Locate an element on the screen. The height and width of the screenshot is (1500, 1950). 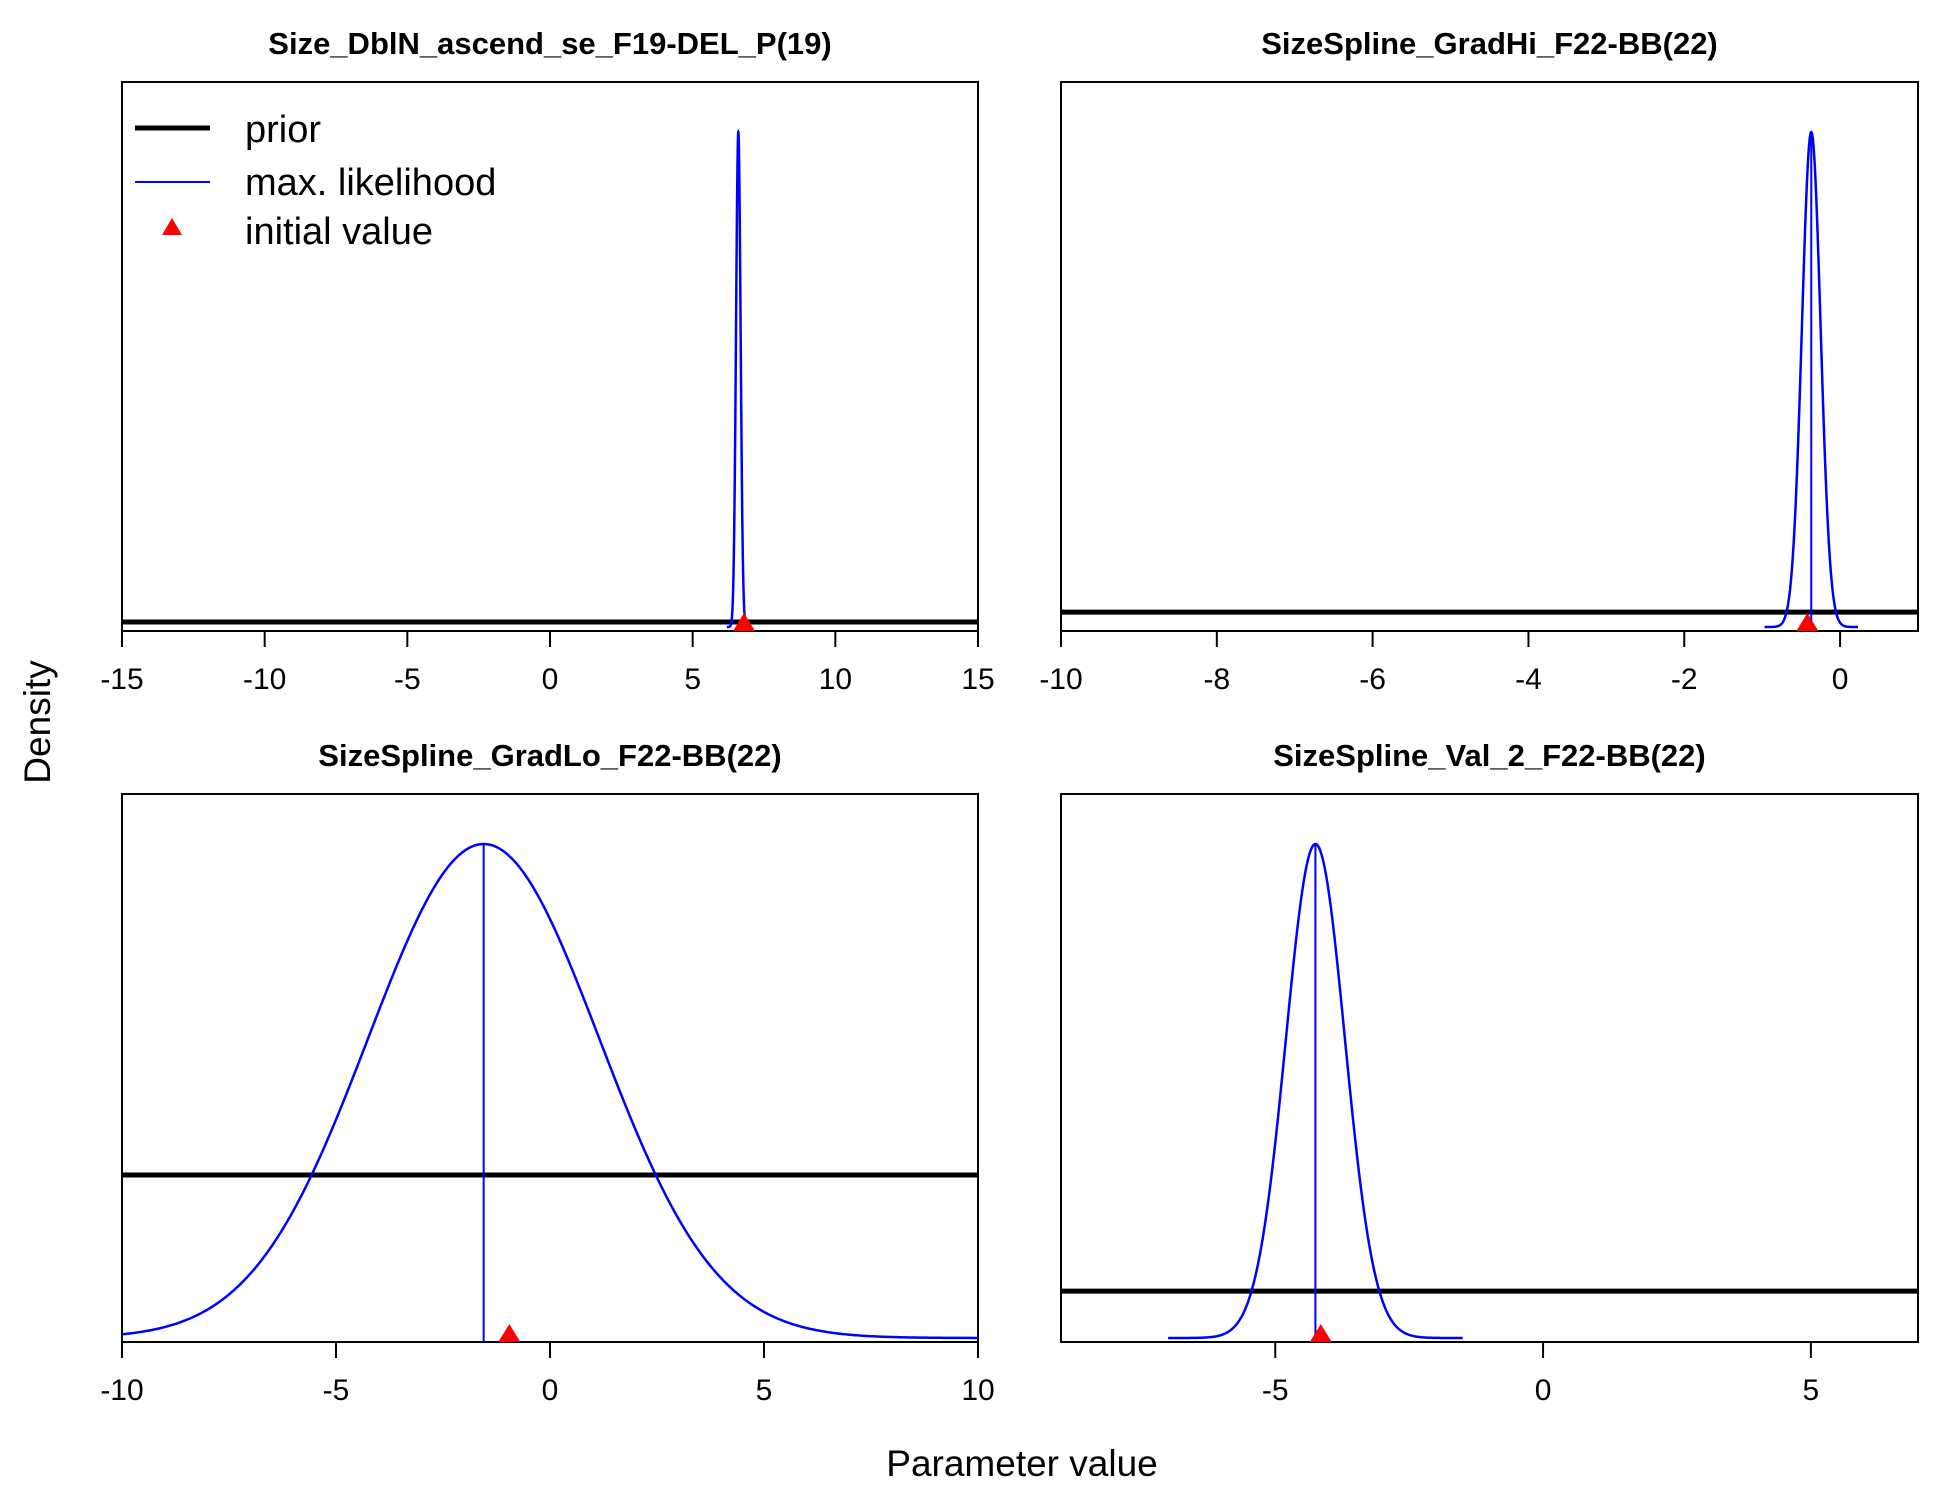
legend: prior max. likelihood initial value is located at coordinates (315, 181).